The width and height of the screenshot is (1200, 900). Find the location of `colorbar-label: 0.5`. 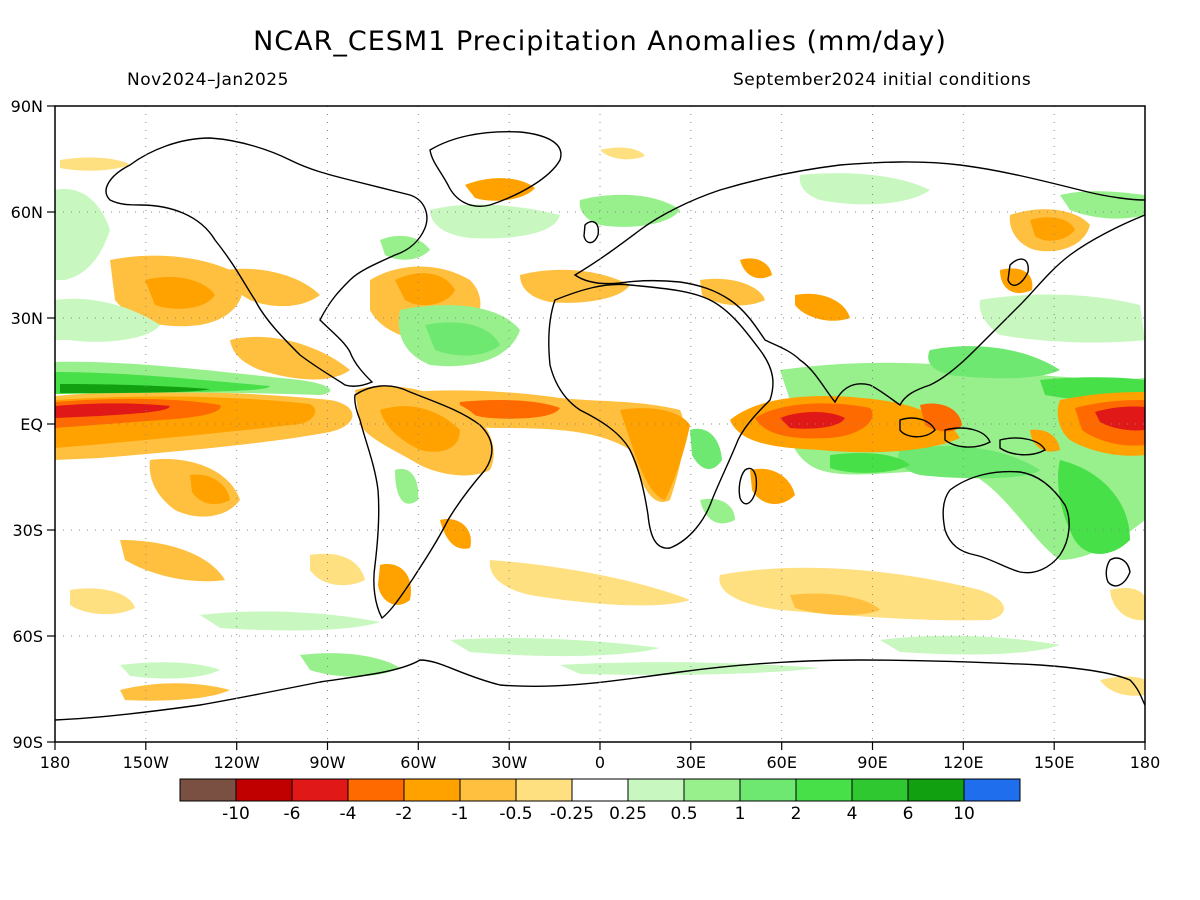

colorbar-label: 0.5 is located at coordinates (683, 814).